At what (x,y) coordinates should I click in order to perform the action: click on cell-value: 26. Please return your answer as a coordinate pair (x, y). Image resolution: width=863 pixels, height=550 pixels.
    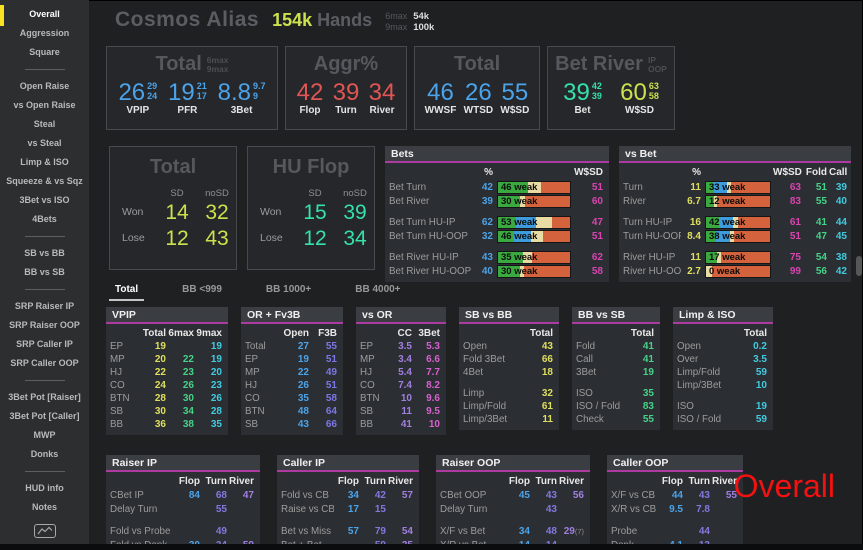
    Looking at the image, I should click on (303, 385).